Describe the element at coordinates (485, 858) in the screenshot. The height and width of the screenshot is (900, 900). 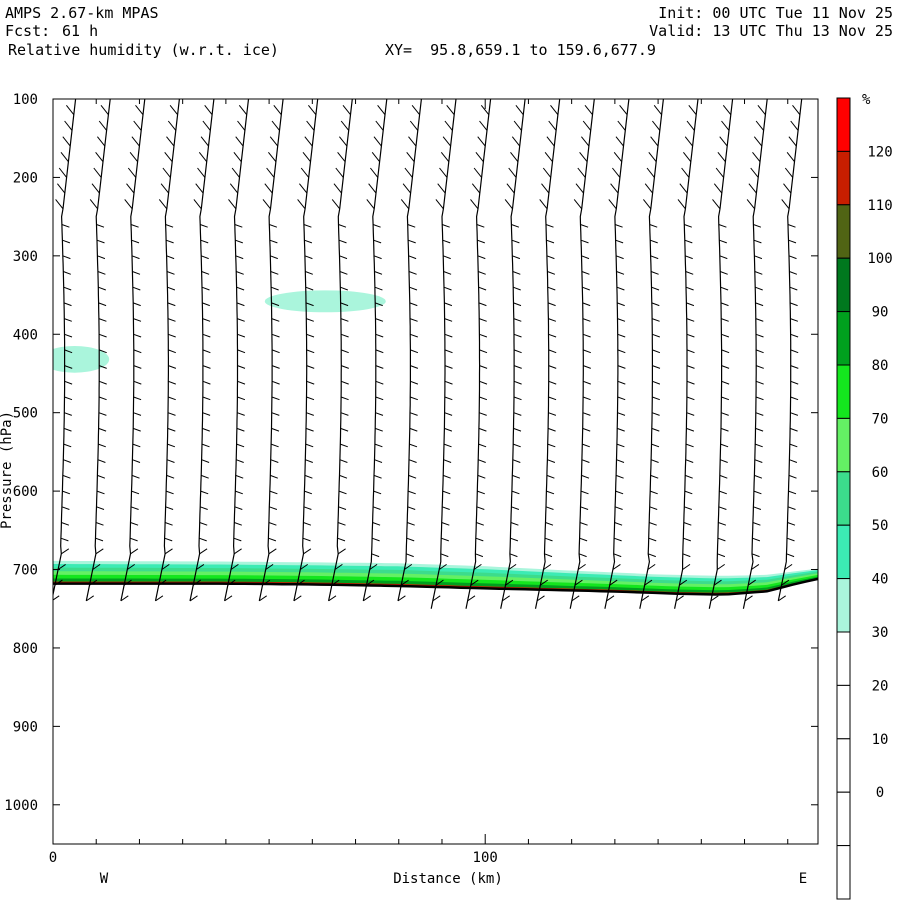
I see `x-tick-label: 100` at that location.